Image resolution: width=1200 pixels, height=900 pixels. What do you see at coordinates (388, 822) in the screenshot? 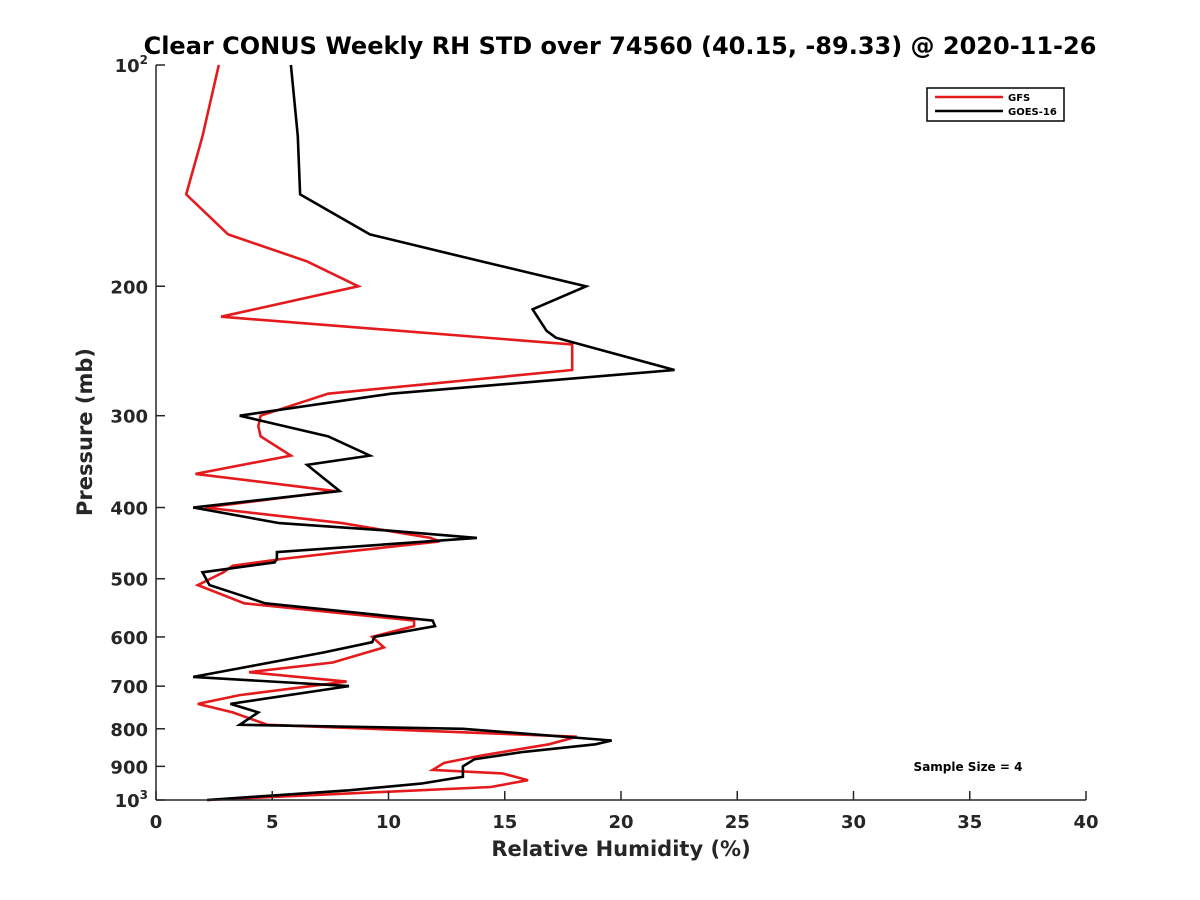
I see `x-tick-label: 10` at bounding box center [388, 822].